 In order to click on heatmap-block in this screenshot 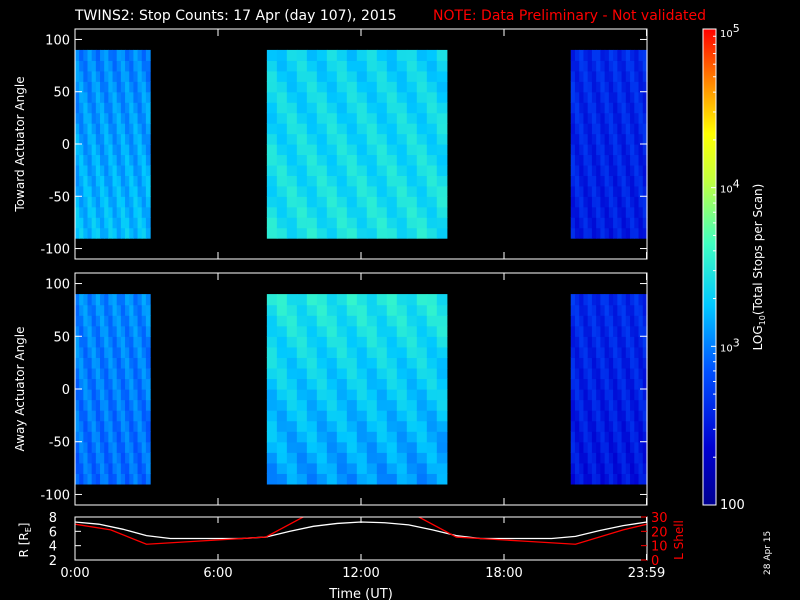, I will do `click(609, 144)`.